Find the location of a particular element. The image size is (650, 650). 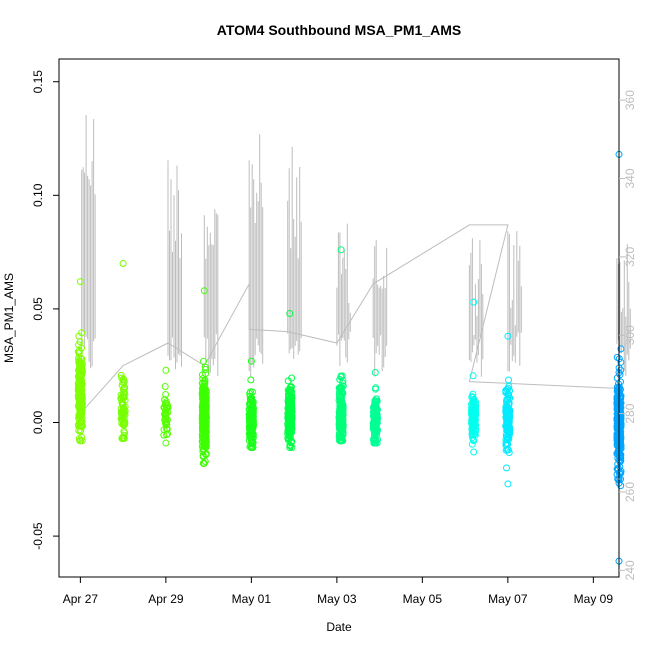

y-tick-label: 0.10 is located at coordinates (38, 195).